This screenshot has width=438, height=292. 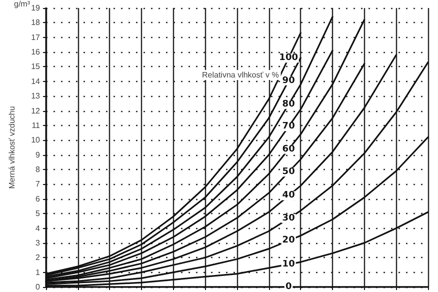 I want to click on y-tick-label: 16, so click(x=36, y=52).